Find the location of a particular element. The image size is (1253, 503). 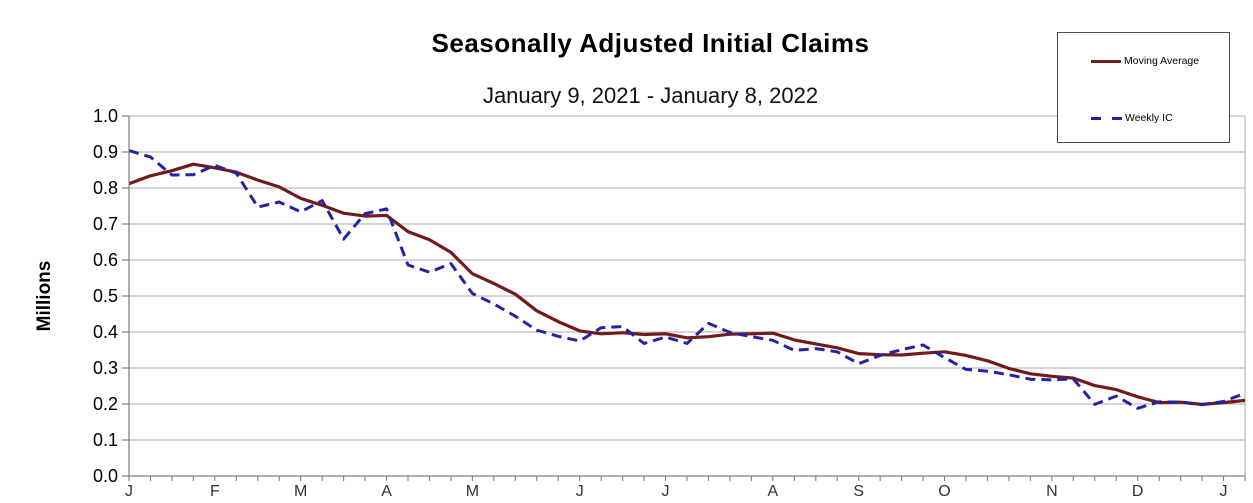

y-tick-label: 0.9 is located at coordinates (105, 152).